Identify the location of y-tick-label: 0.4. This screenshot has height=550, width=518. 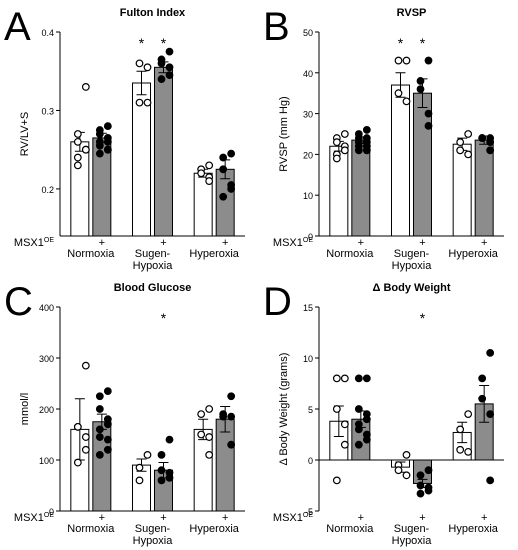
(47, 33).